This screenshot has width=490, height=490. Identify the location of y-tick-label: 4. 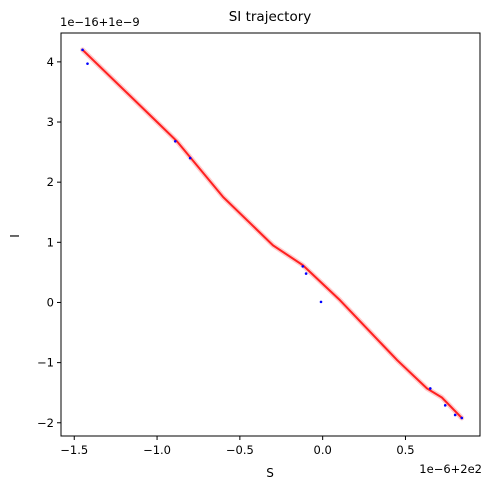
(50, 62).